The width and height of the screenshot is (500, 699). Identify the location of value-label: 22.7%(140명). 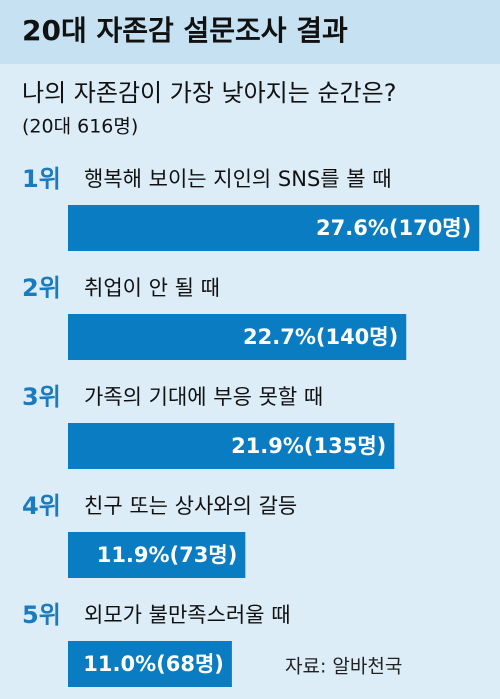
(320, 337).